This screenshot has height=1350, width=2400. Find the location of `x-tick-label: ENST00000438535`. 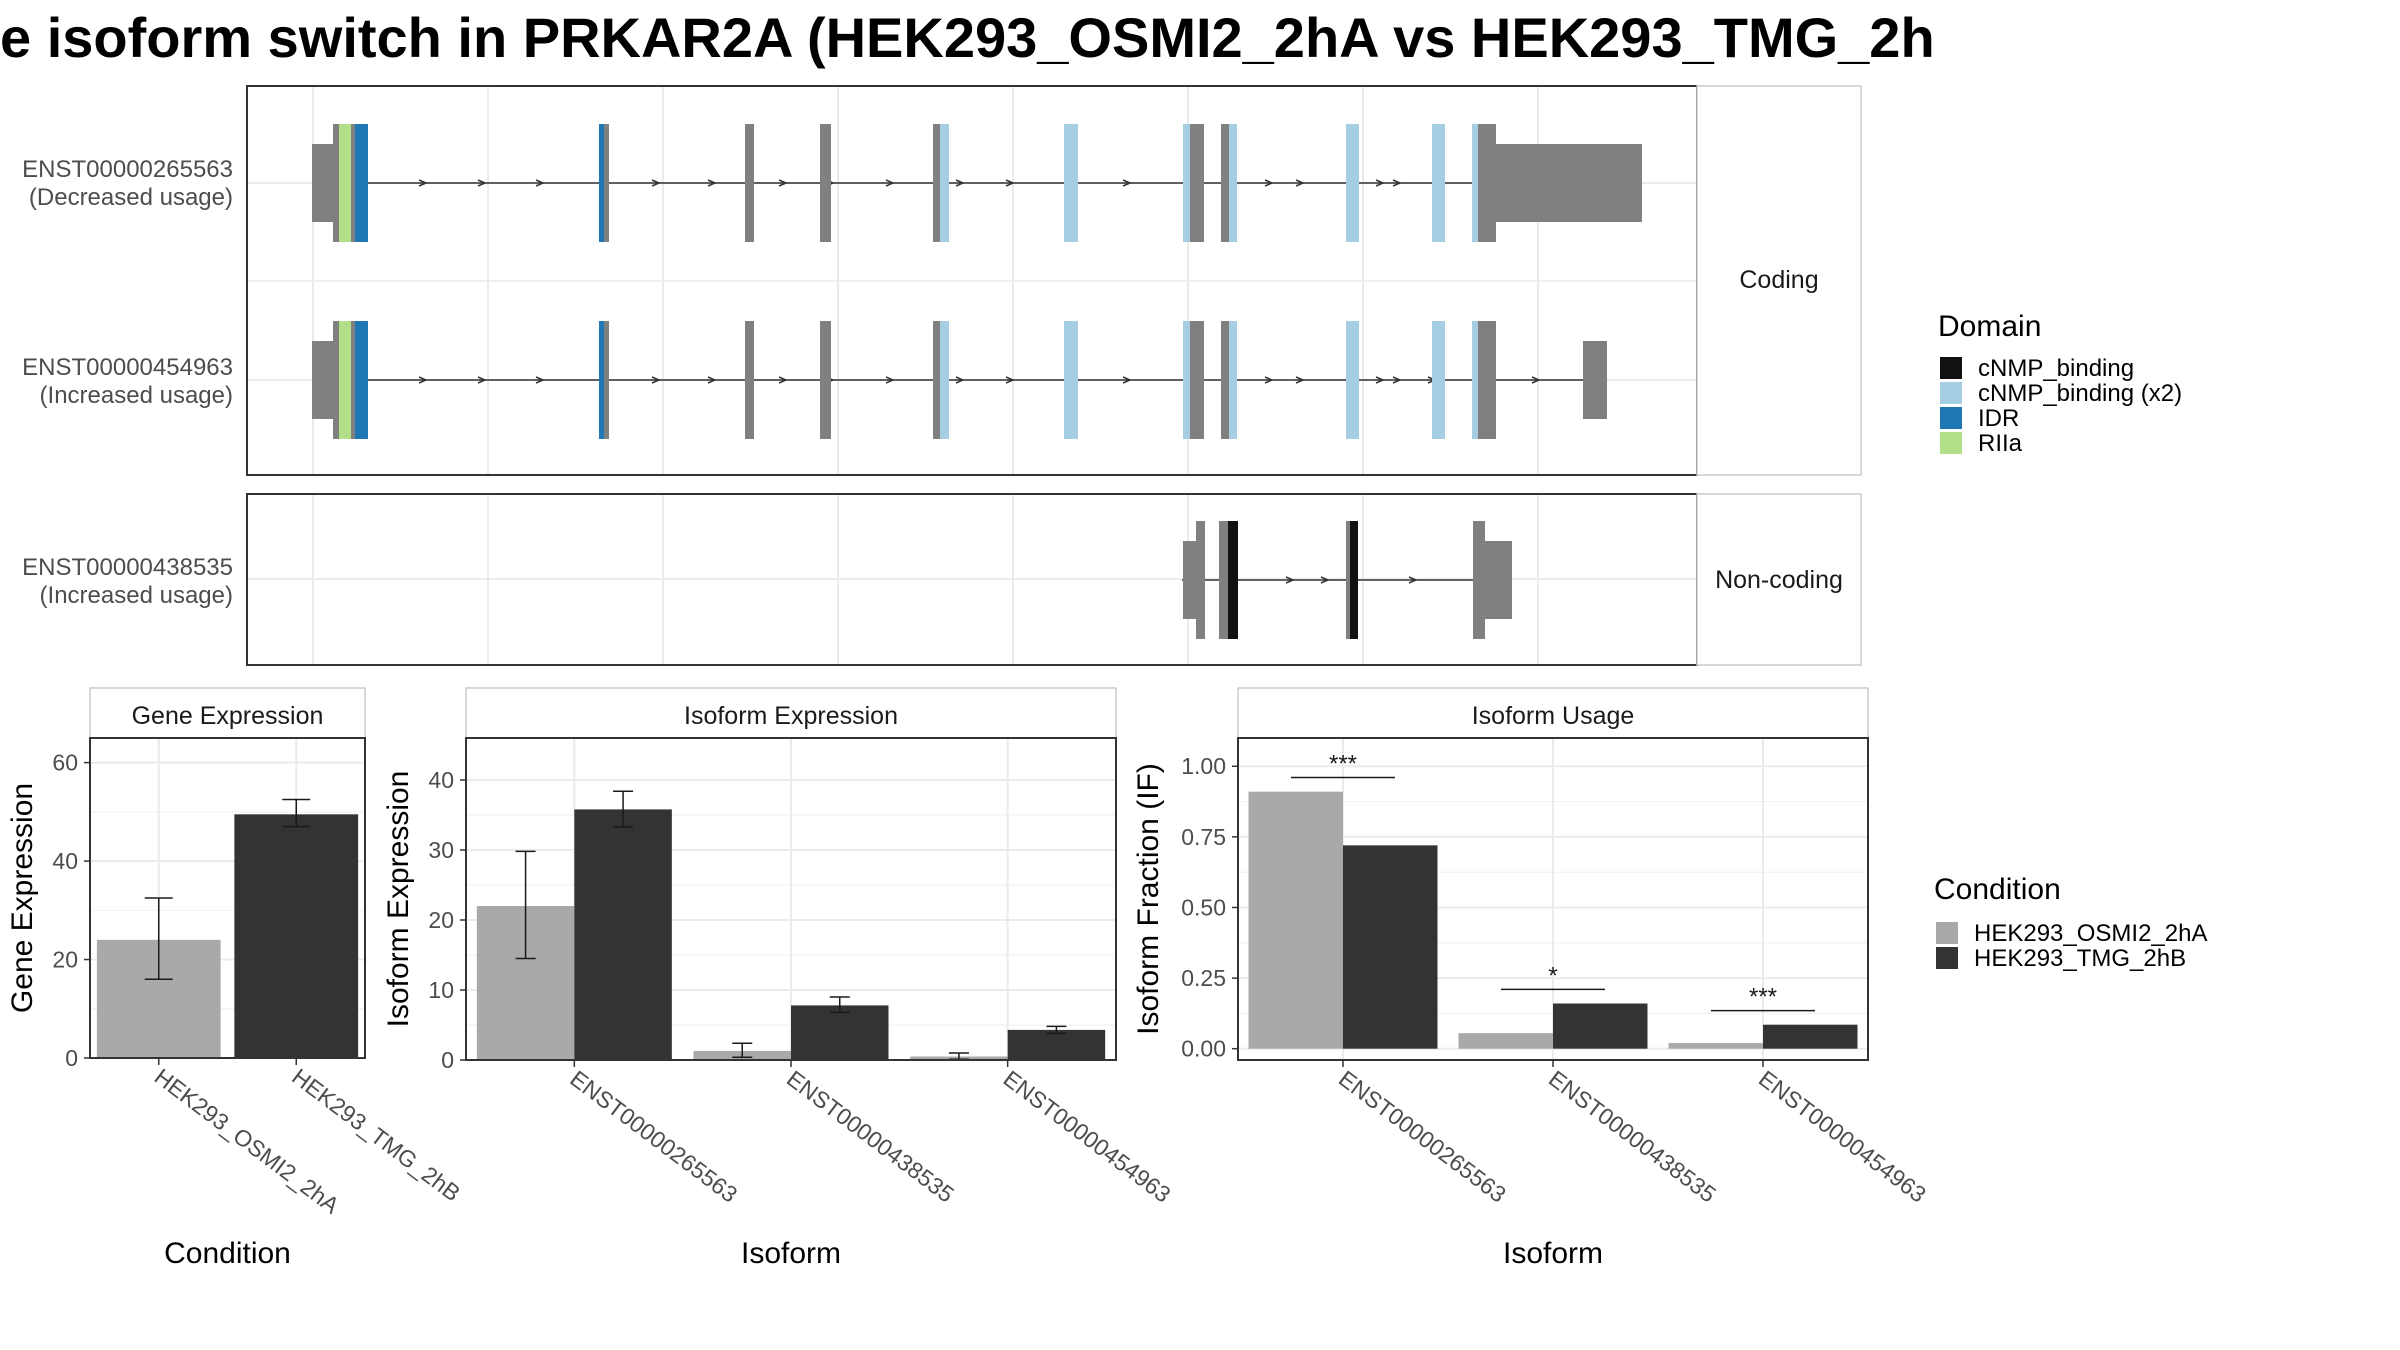

x-tick-label: ENST00000438535 is located at coordinates (1632, 1136).